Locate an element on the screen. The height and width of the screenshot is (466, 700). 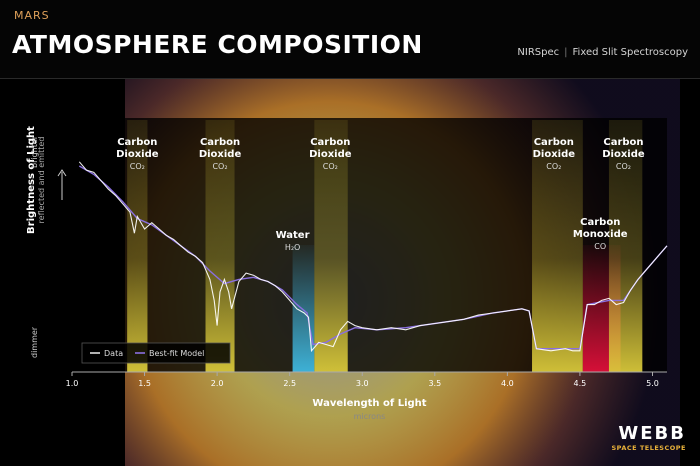
x-axis-label: Wavelength of Light microns is located at coordinates (369, 409).